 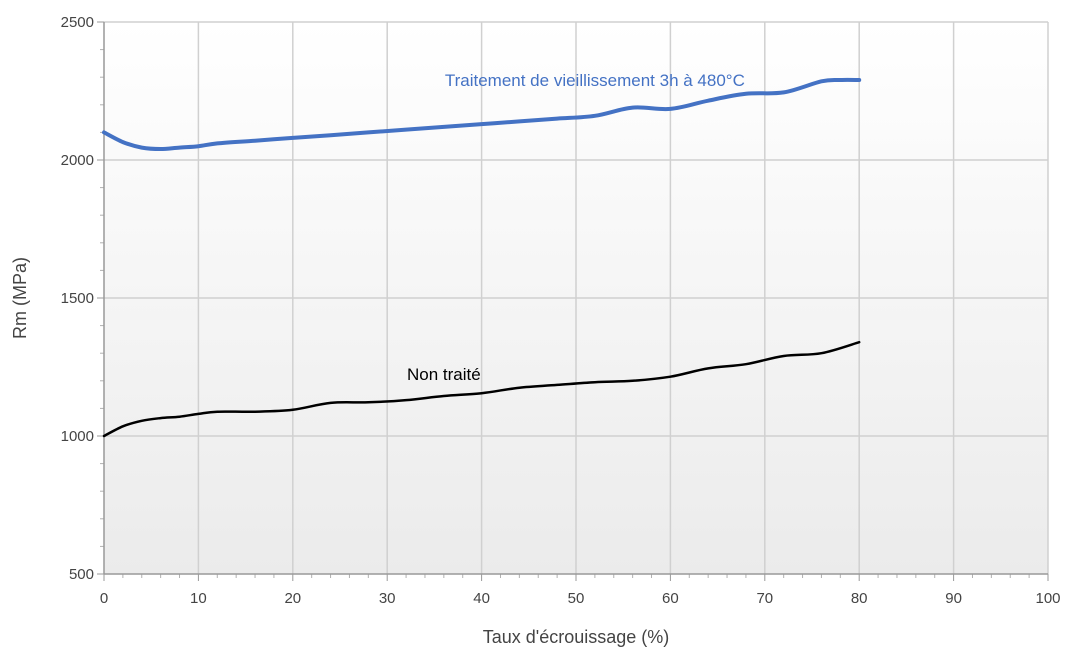 I want to click on x-tick-label: 10, so click(x=198, y=598).